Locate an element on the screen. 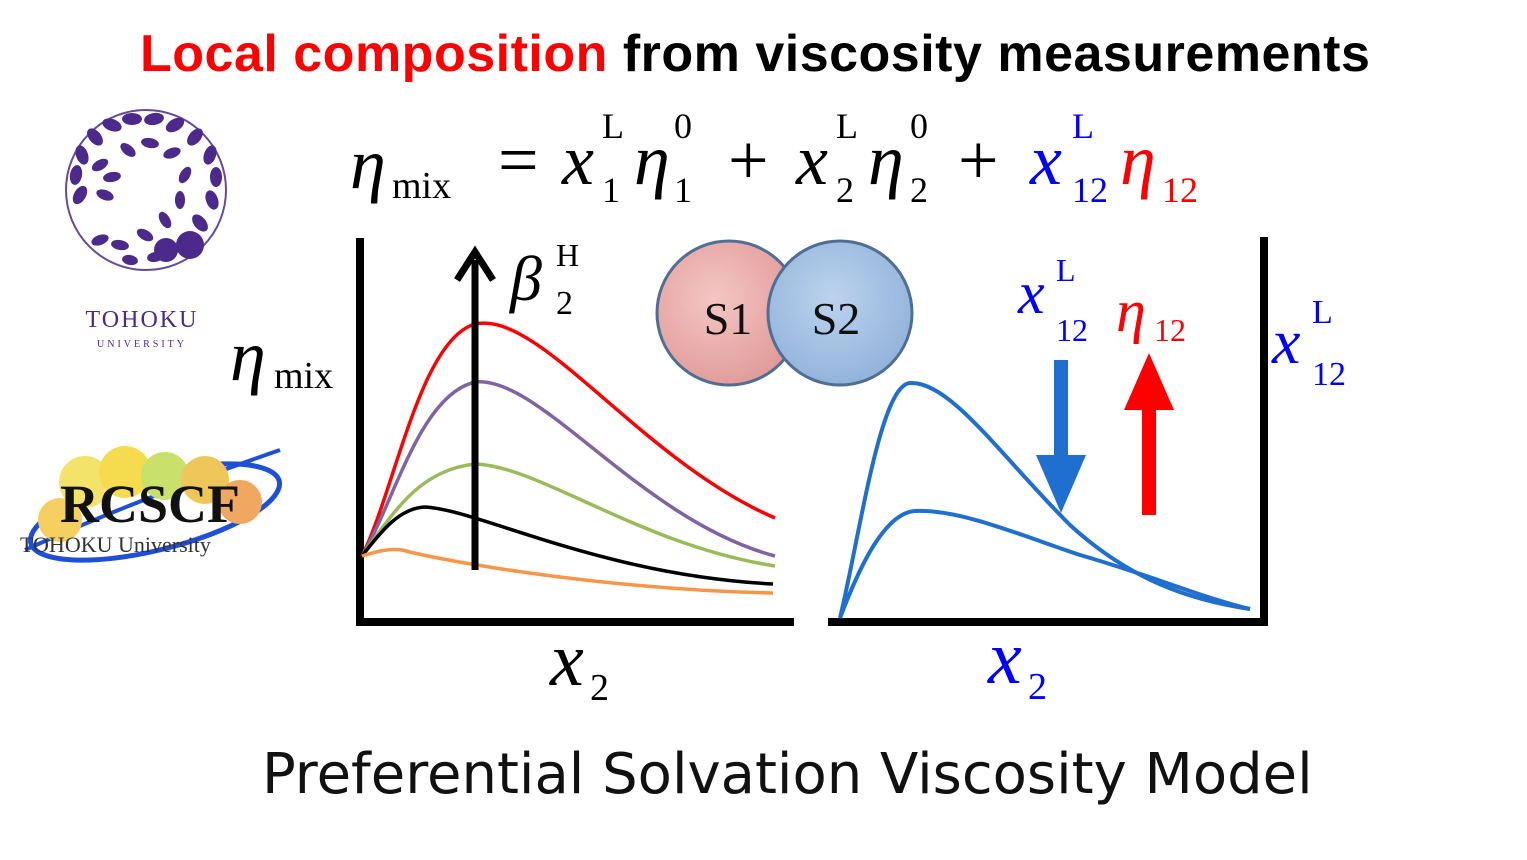 This screenshot has height=860, width=1527. beta-label-sup: H is located at coordinates (567, 255).